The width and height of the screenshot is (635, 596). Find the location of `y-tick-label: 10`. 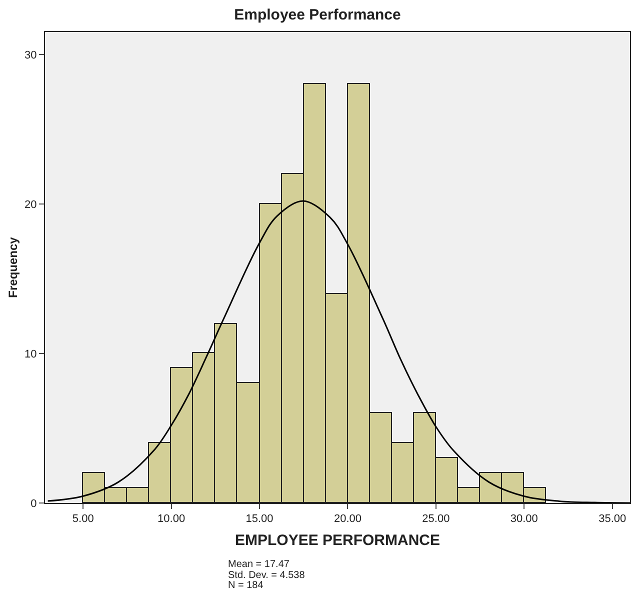

y-tick-label: 10 is located at coordinates (30, 354).